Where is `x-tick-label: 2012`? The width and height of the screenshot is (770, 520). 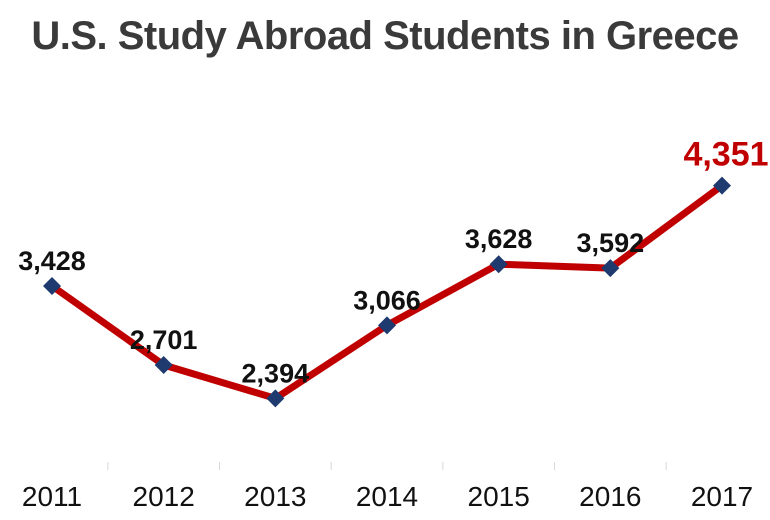
x-tick-label: 2012 is located at coordinates (164, 496).